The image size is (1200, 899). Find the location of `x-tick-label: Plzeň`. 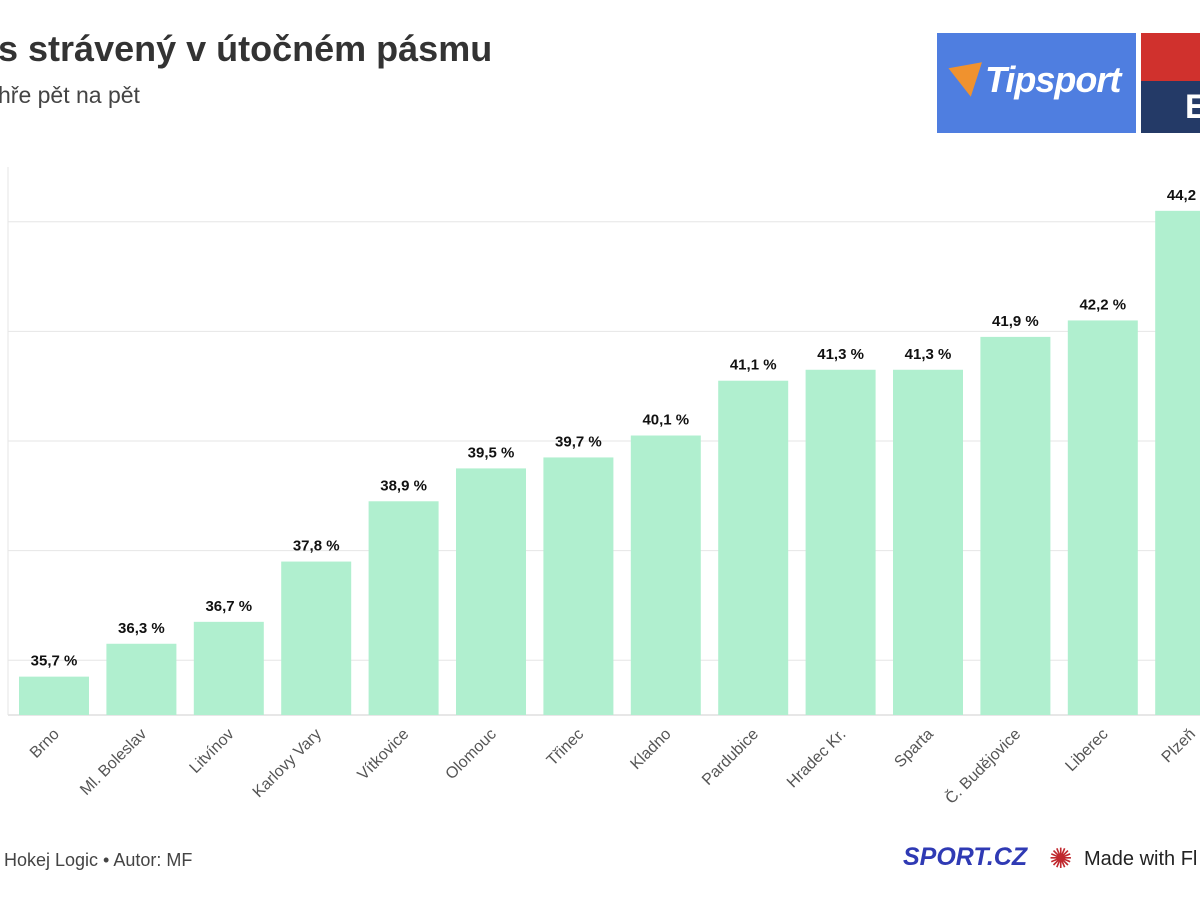

x-tick-label: Plzeň is located at coordinates (1179, 746).